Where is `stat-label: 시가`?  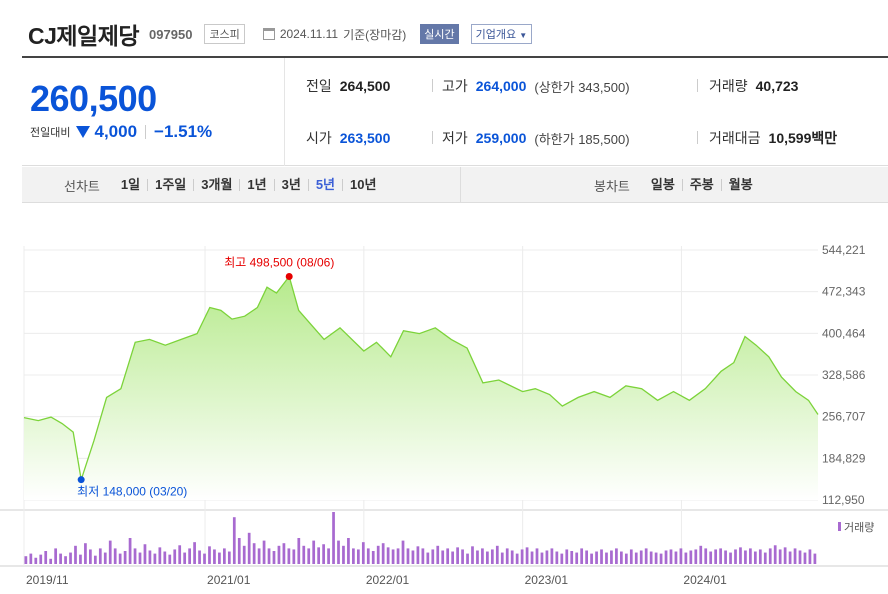 stat-label: 시가 is located at coordinates (319, 138).